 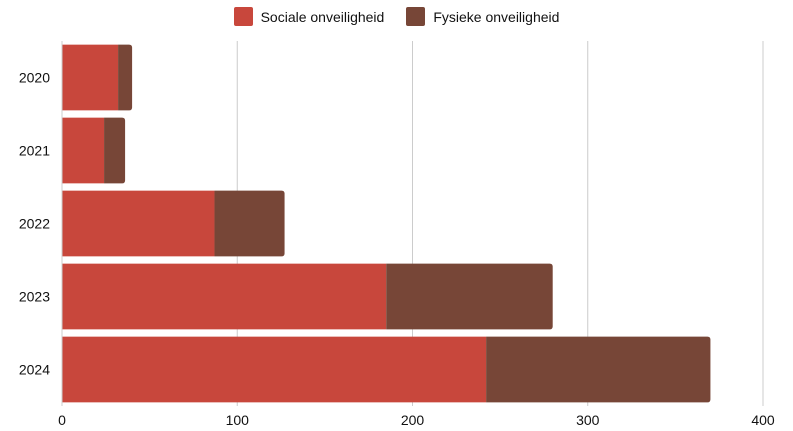 I want to click on y-category-label-2023: 2023, so click(x=34, y=297).